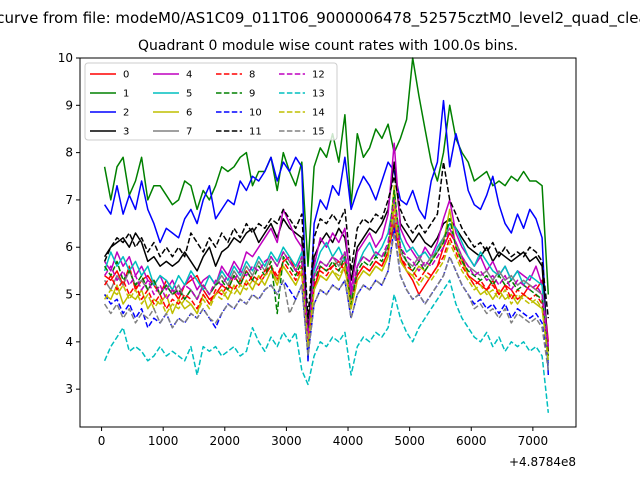 This screenshot has height=480, width=640. What do you see at coordinates (126, 113) in the screenshot?
I see `legend-label-2: 2` at bounding box center [126, 113].